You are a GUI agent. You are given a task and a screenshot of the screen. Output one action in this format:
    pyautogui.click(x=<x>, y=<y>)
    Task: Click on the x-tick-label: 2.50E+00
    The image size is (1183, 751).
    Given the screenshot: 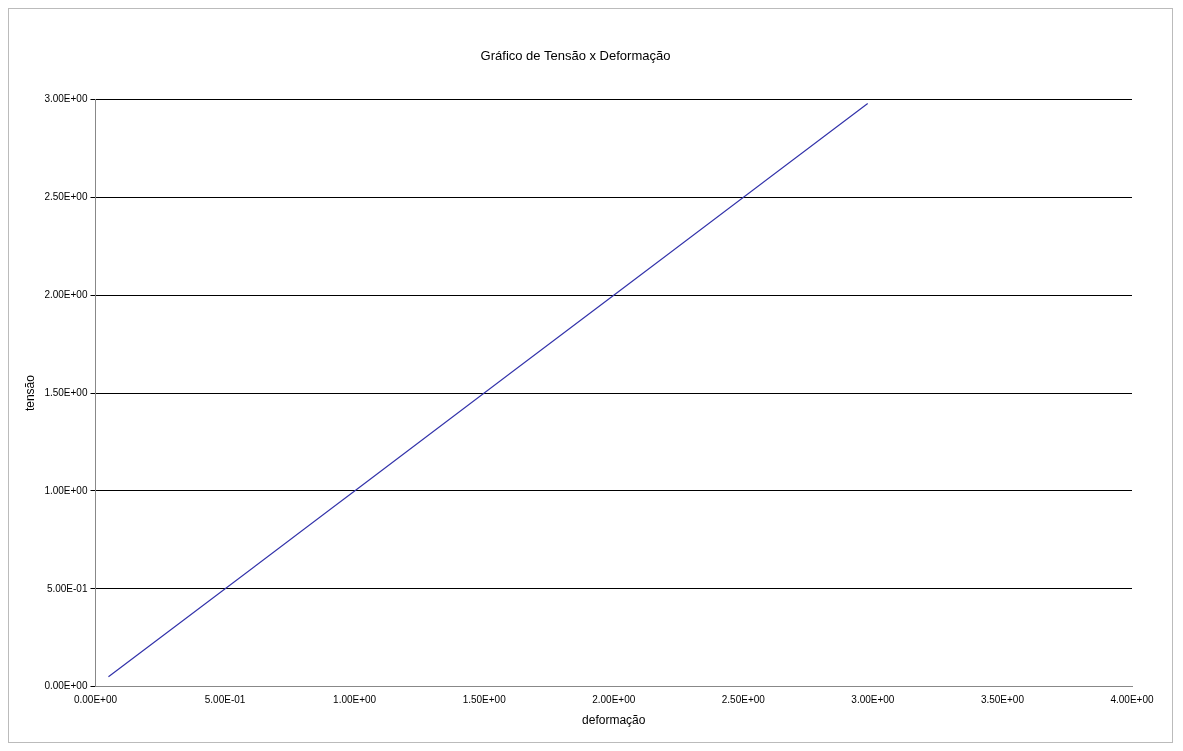 What is the action you would take?
    pyautogui.click(x=743, y=700)
    